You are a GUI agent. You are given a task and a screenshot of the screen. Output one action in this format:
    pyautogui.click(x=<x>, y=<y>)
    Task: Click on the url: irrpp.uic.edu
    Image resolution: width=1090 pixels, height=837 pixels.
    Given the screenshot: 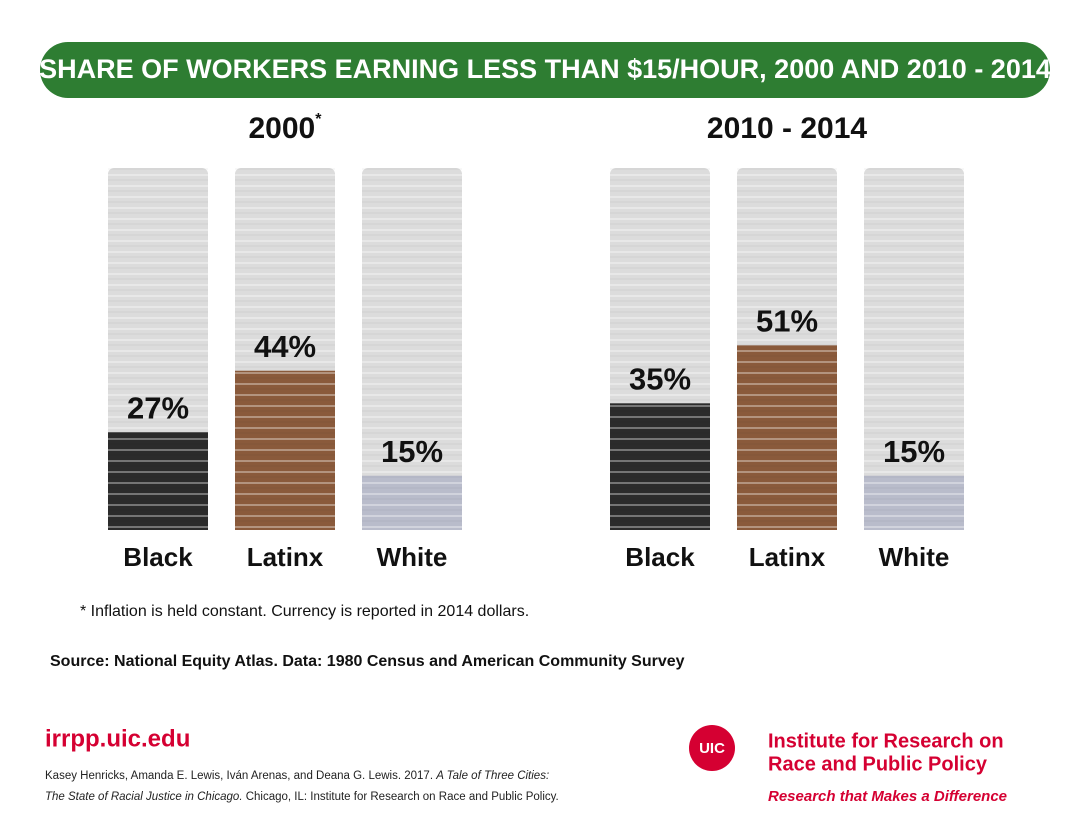 What is the action you would take?
    pyautogui.click(x=117, y=738)
    